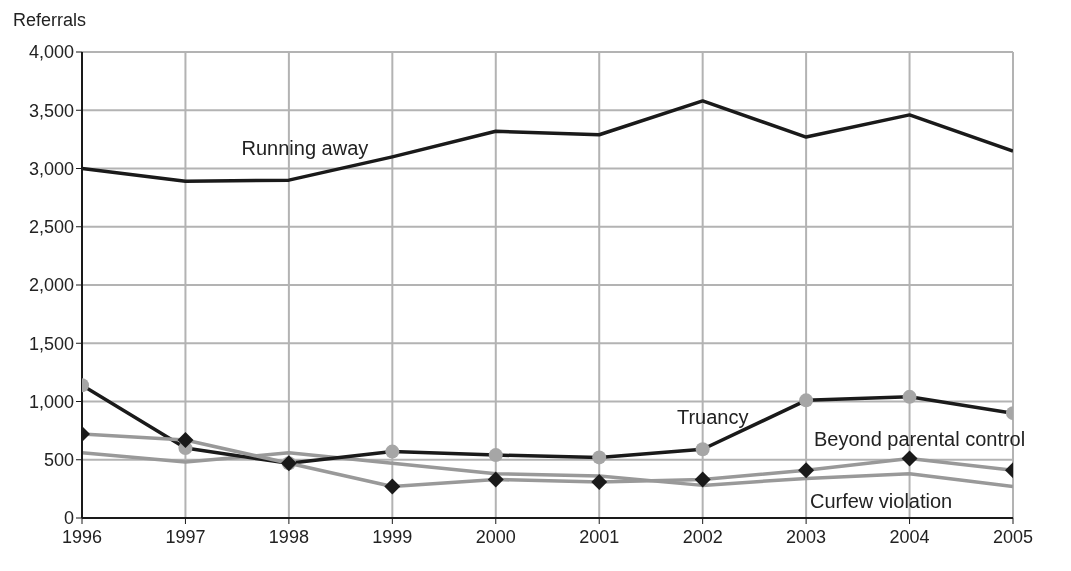 Image resolution: width=1071 pixels, height=571 pixels. What do you see at coordinates (185, 536) in the screenshot?
I see `x-tick-label: 1997` at bounding box center [185, 536].